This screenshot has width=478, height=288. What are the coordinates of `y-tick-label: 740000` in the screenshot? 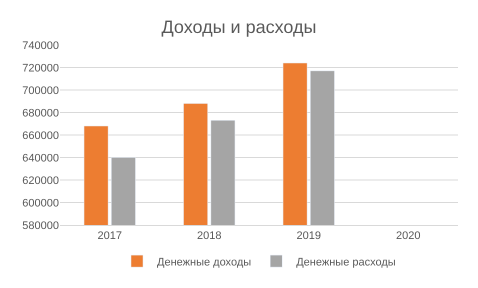 It's located at (40, 46).